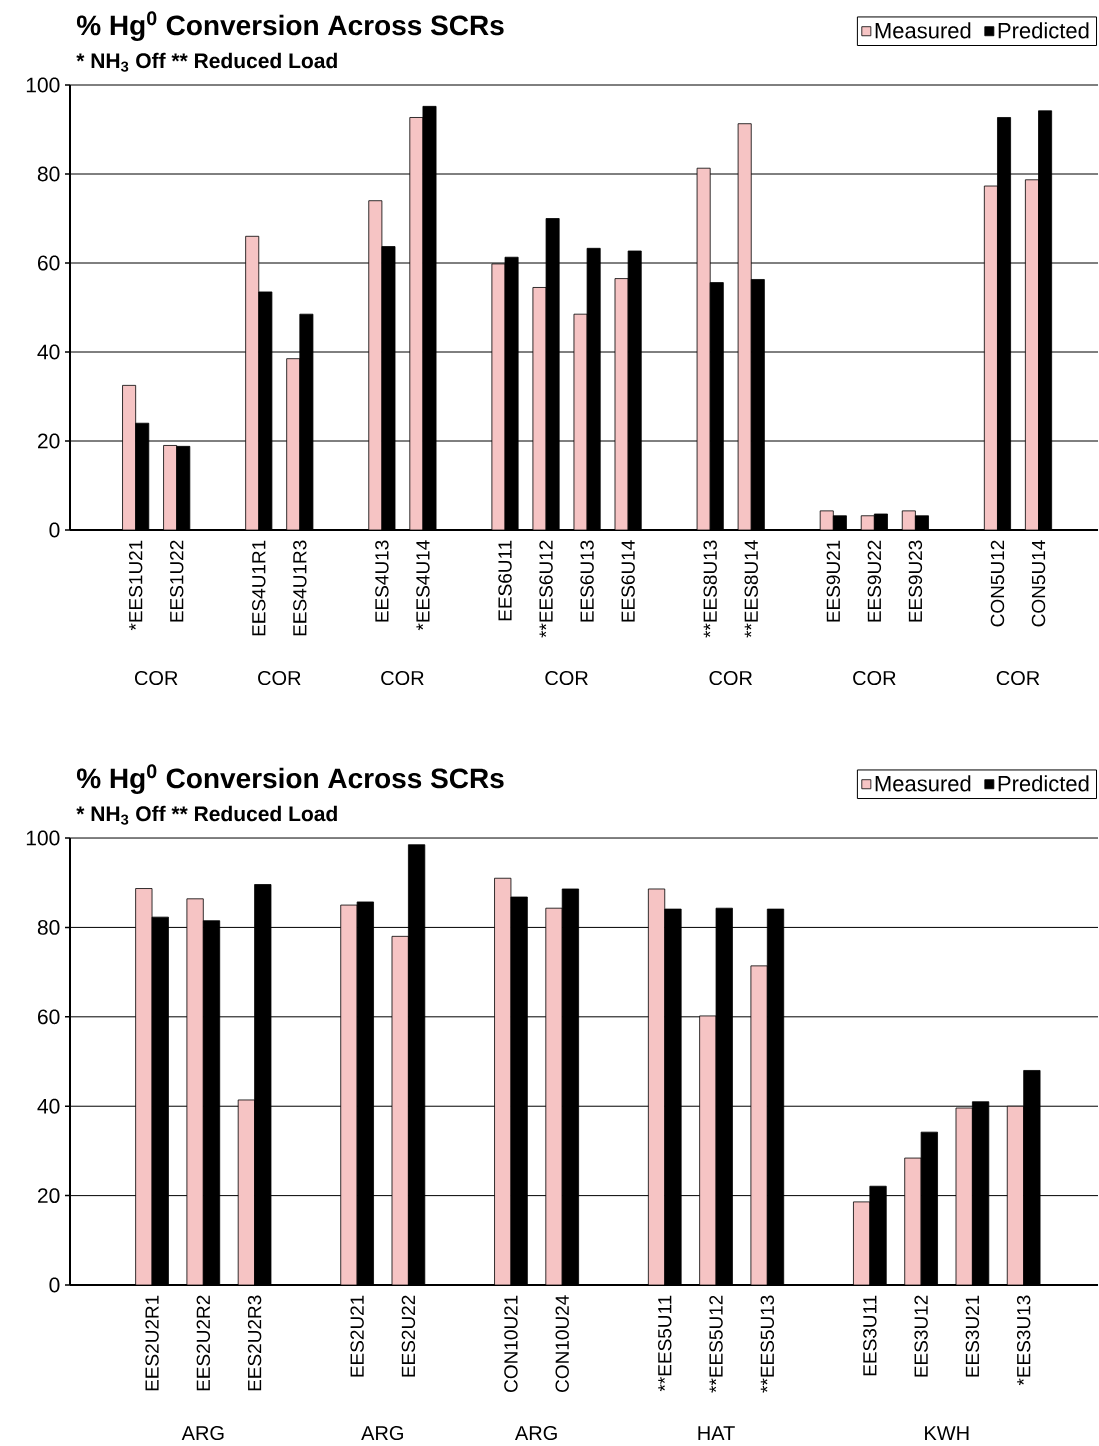 Image resolution: width=1099 pixels, height=1446 pixels. I want to click on x-tick-label: **EES6U12, so click(546, 589).